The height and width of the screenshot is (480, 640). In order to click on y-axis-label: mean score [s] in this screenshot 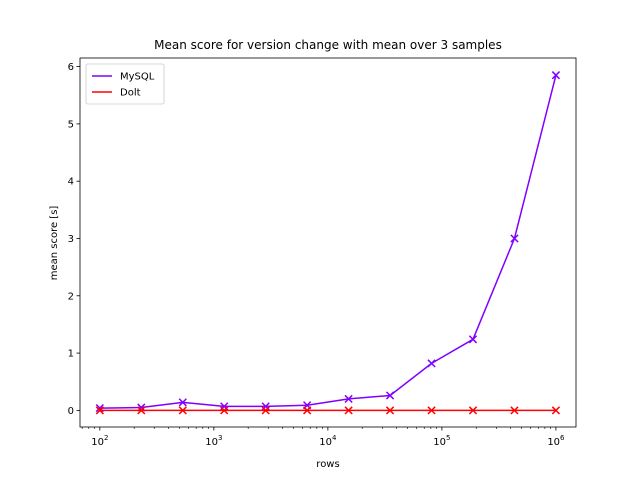, I will do `click(54, 243)`.